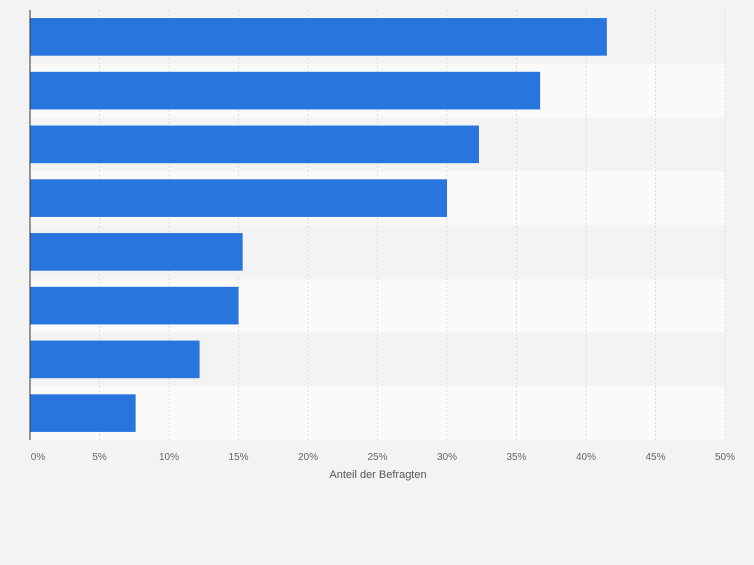 This screenshot has width=754, height=565. Describe the element at coordinates (377, 475) in the screenshot. I see `x-axis-label: Anteil der Befragten` at that location.